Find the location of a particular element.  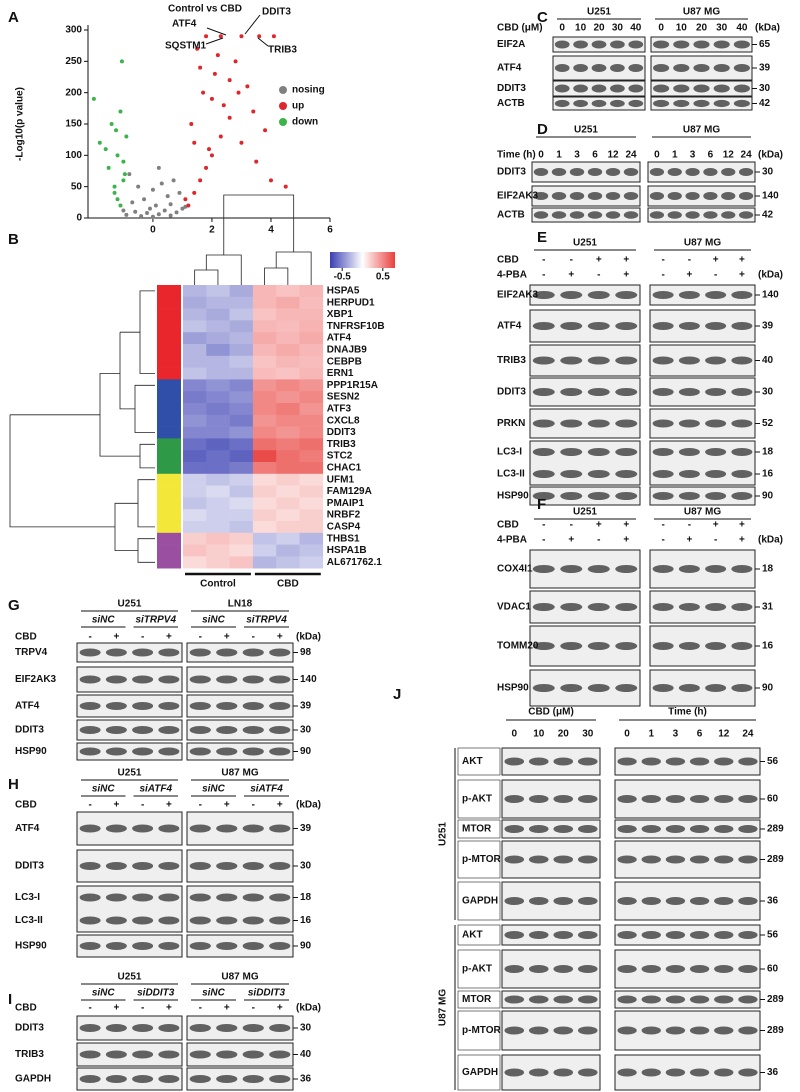

kda-value: 18 is located at coordinates (768, 569).